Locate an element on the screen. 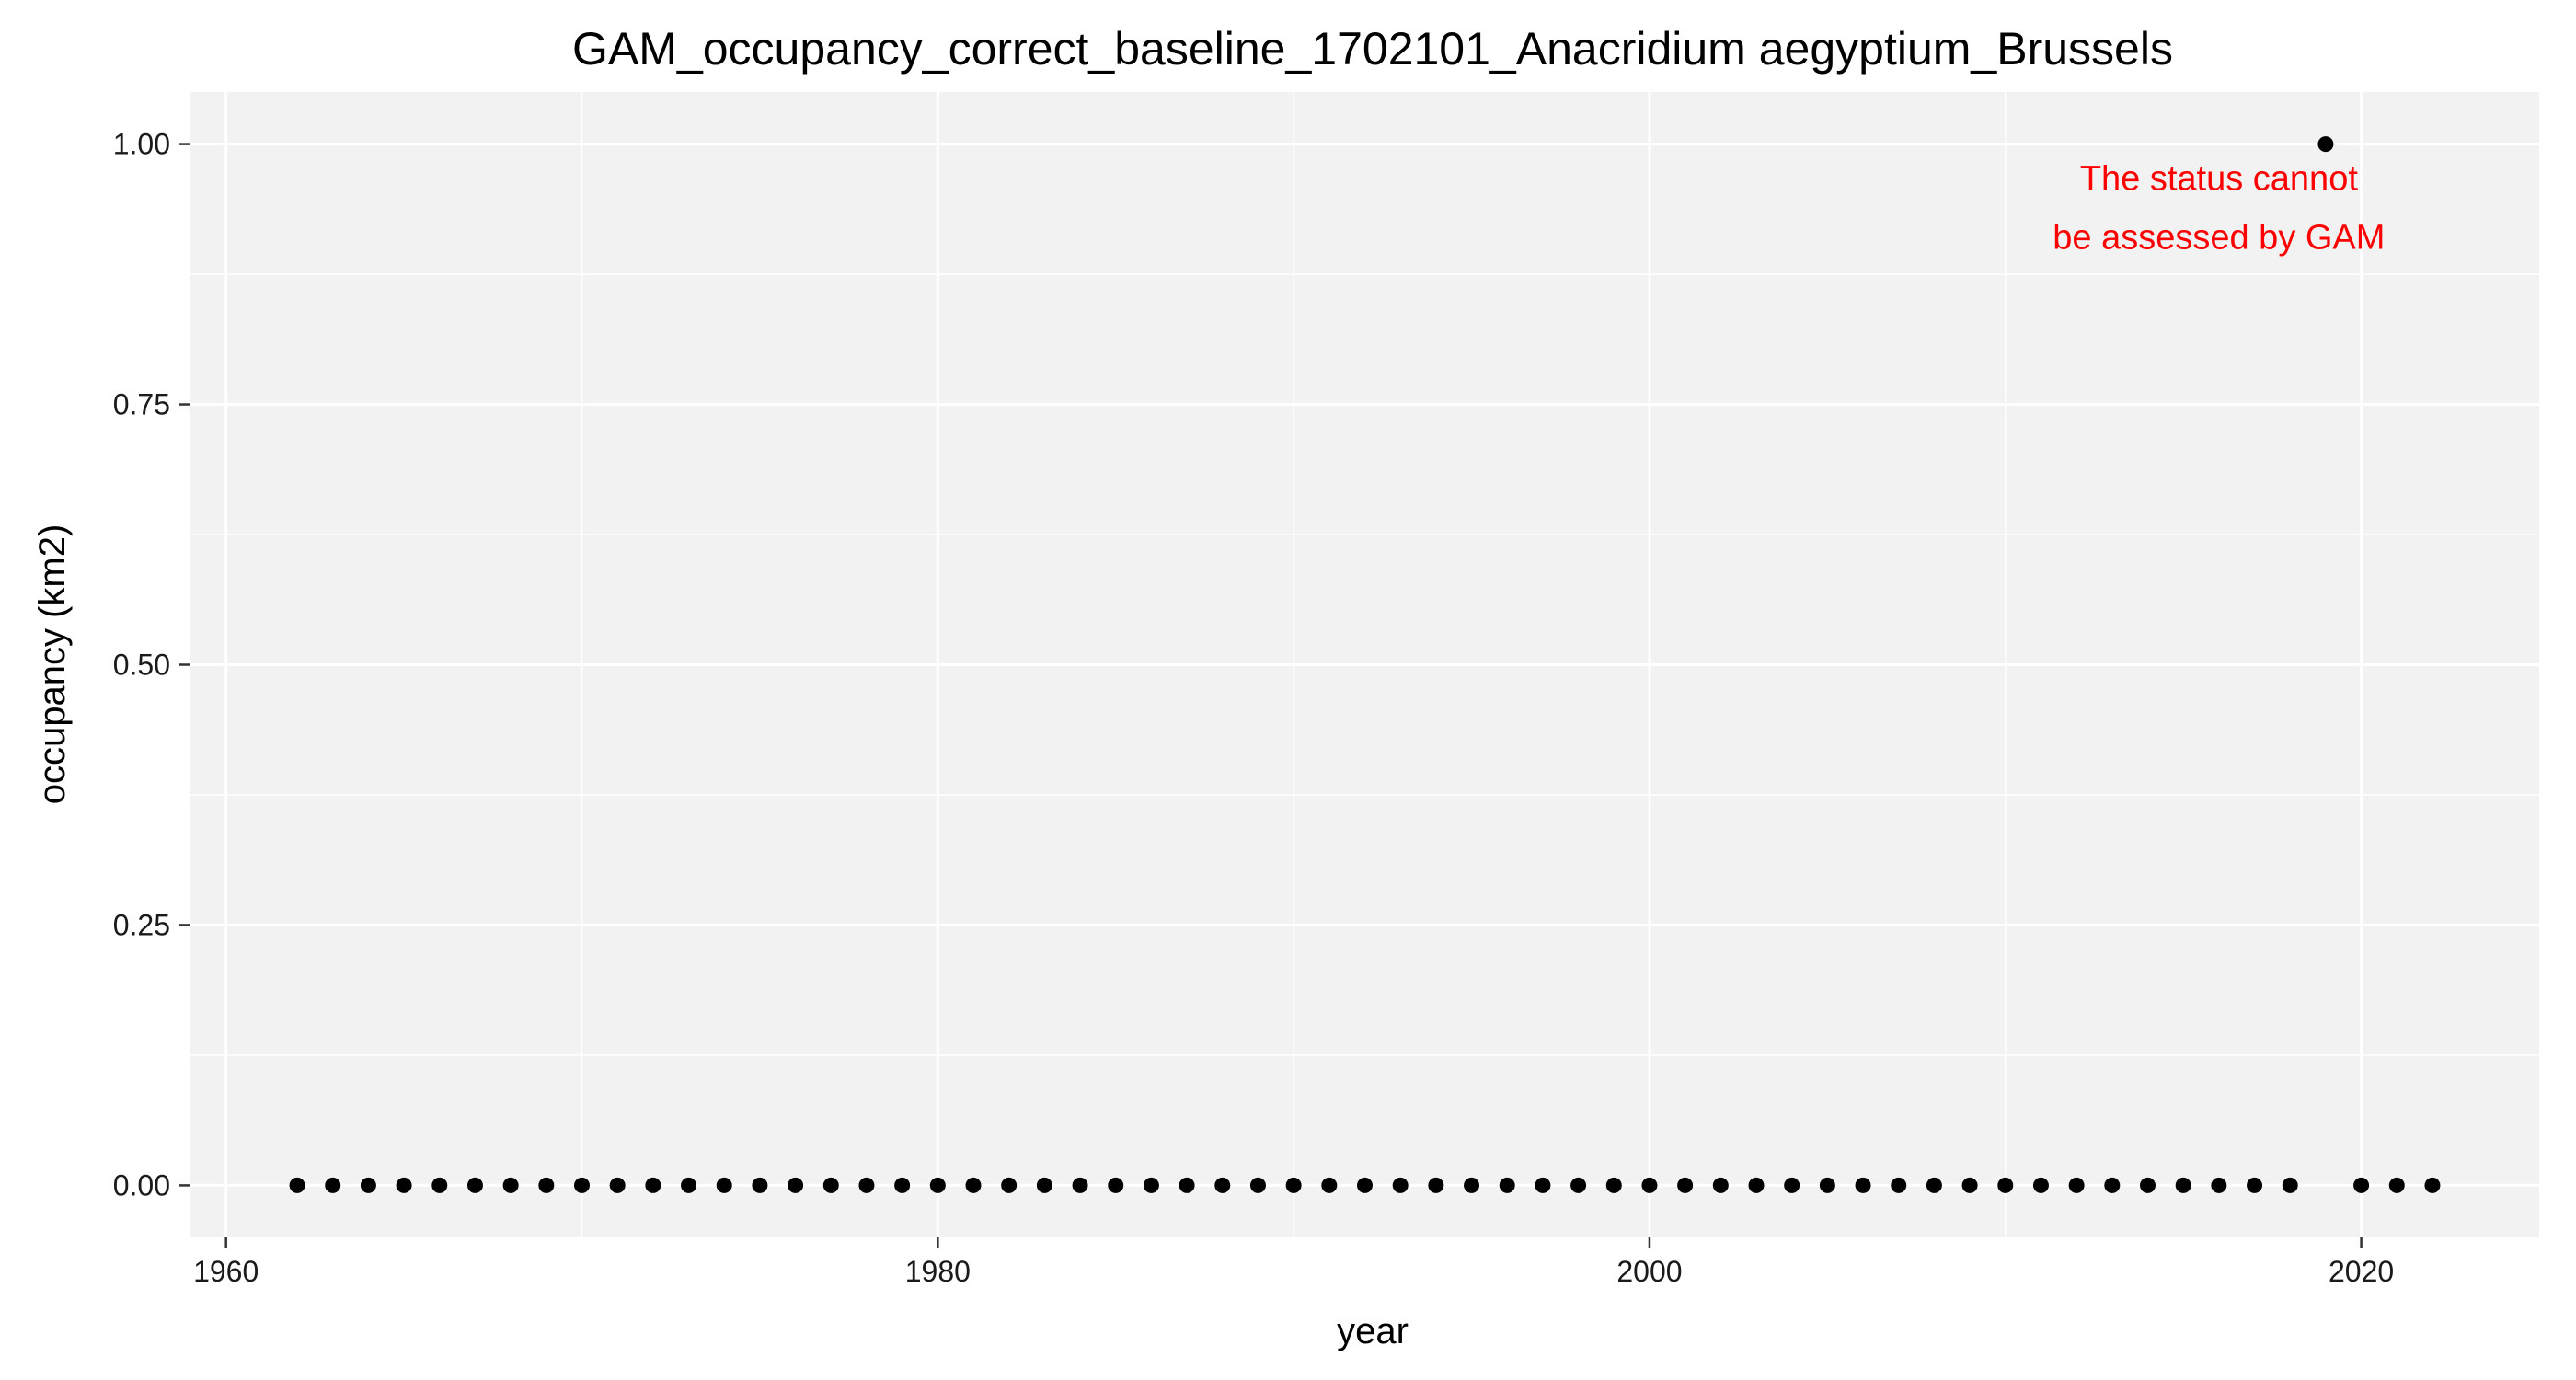  y-axis: 0.00 0.25 0.50 0.75 1.00 is located at coordinates (151, 665).